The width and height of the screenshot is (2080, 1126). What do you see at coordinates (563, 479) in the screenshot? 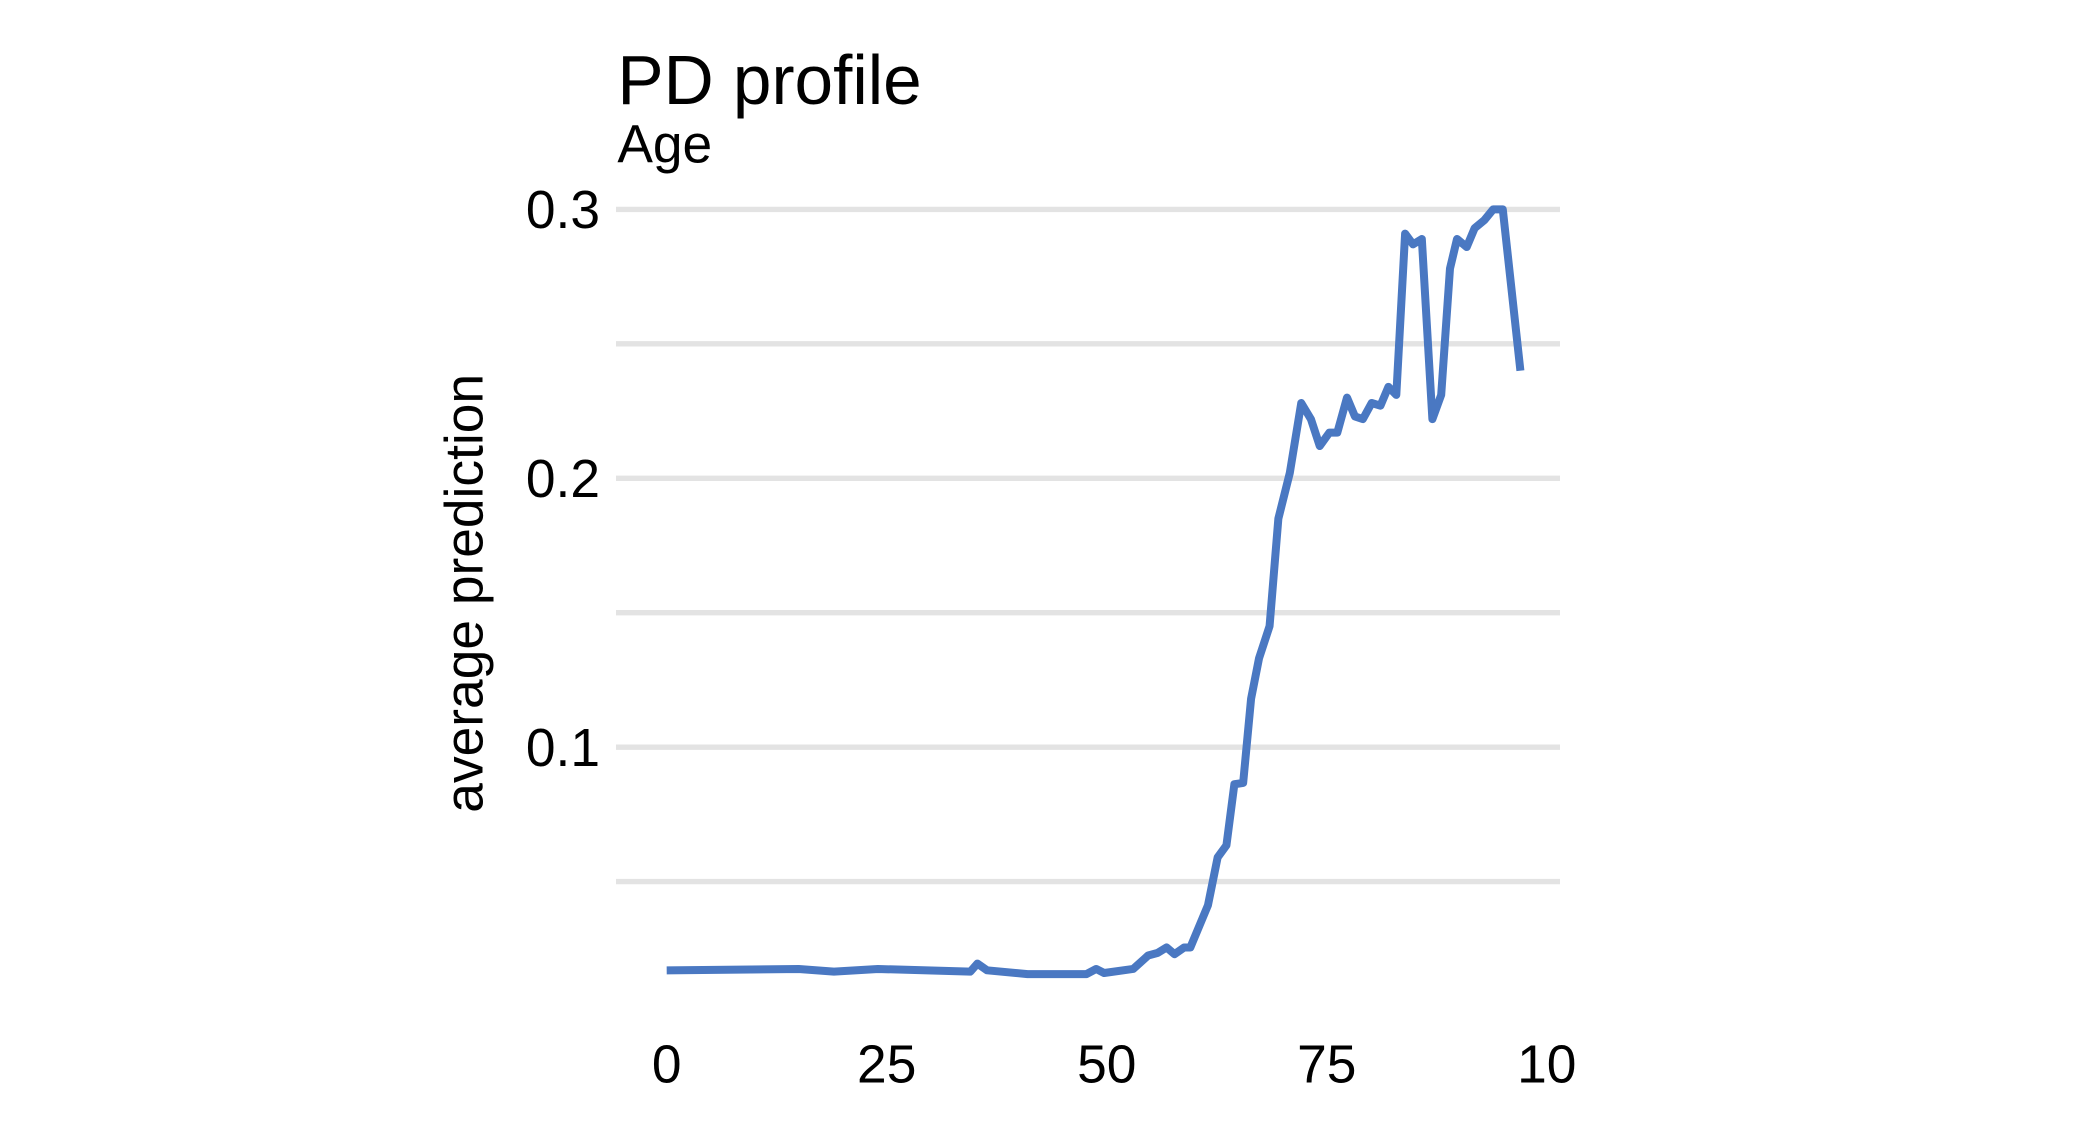
I see `y-tick-label: 0.2` at bounding box center [563, 479].